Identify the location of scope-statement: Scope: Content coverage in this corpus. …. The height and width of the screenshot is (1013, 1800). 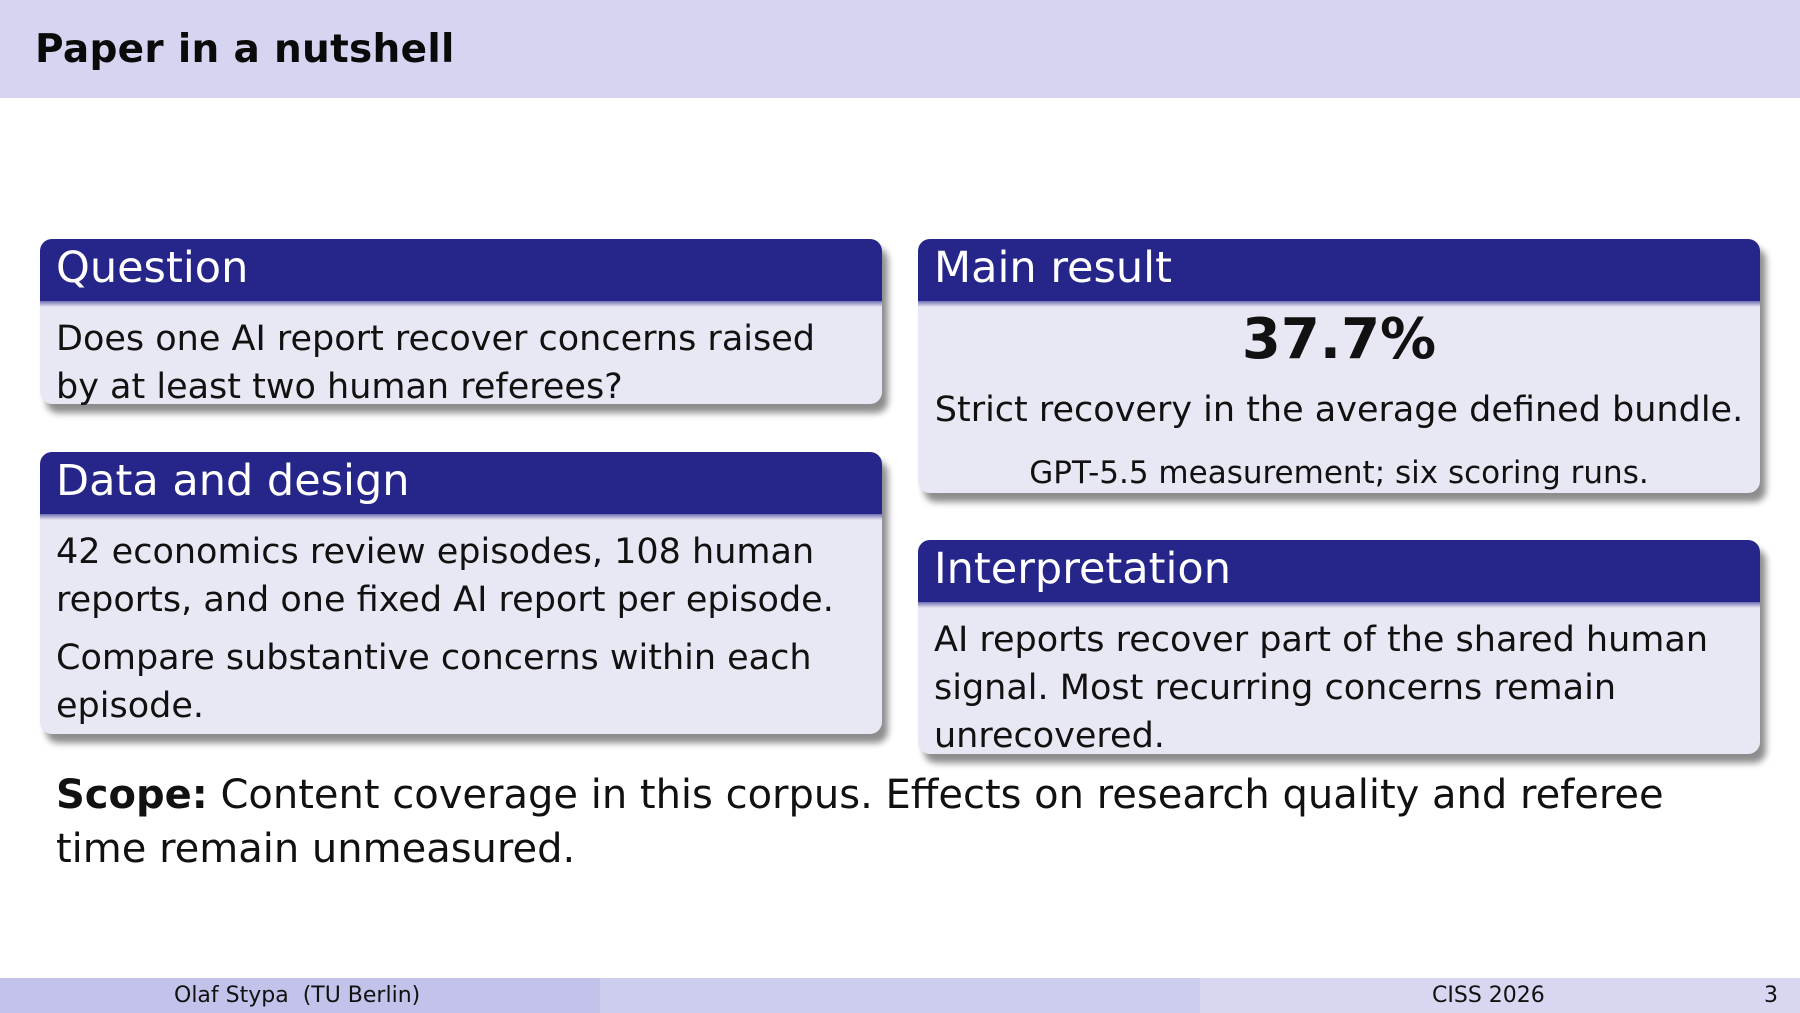
(906, 822).